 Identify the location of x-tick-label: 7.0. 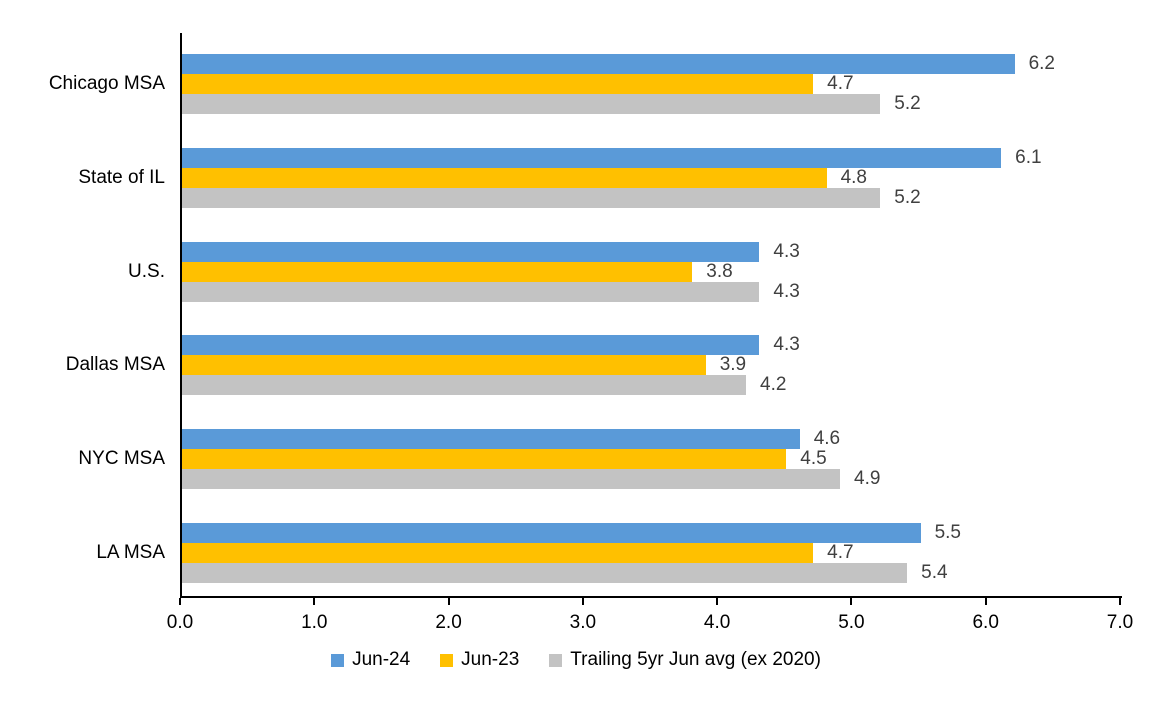
(1120, 622).